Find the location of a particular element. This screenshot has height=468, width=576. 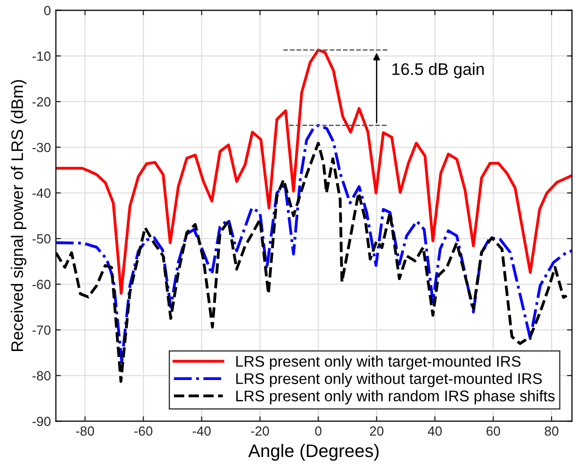

y-tick-label: -20 is located at coordinates (41, 102).